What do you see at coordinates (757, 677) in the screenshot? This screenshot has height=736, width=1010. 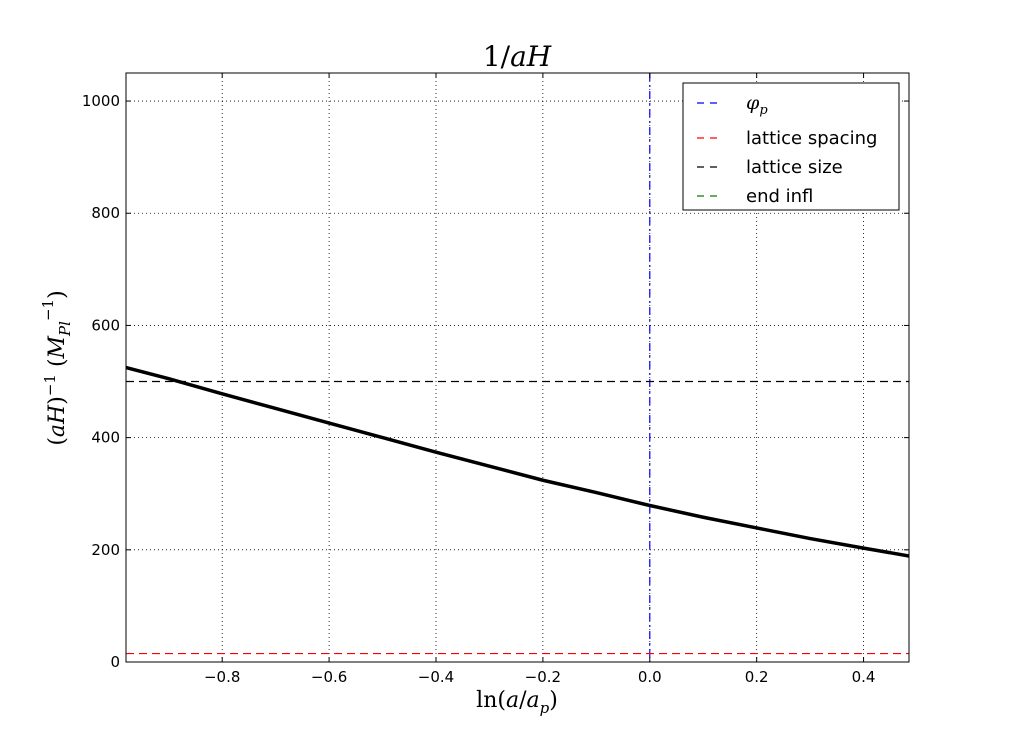 I see `x-tick-label: 0.2` at bounding box center [757, 677].